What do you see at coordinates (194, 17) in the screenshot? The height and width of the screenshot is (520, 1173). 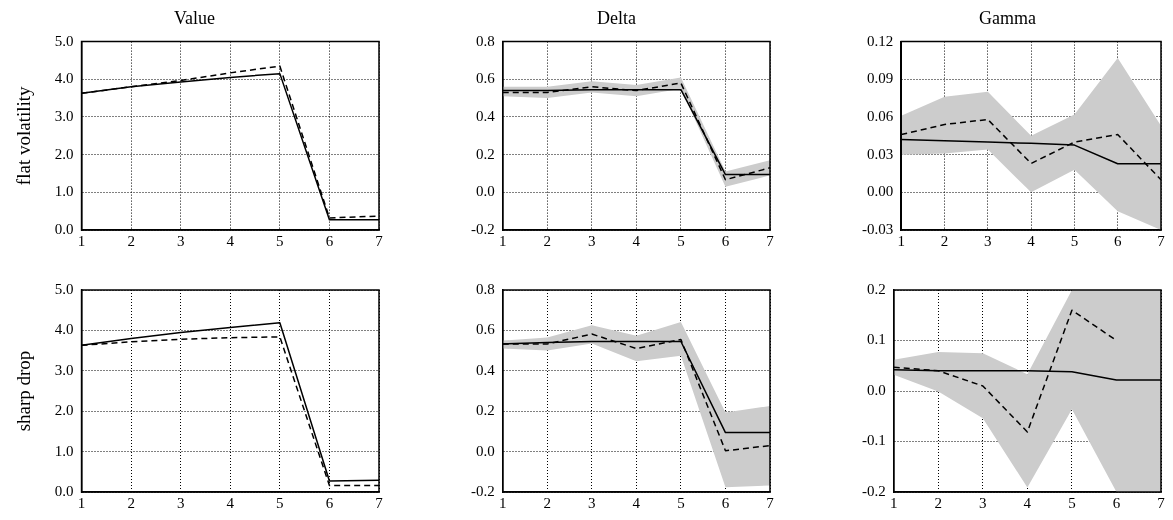 I see `chart-title: Value` at bounding box center [194, 17].